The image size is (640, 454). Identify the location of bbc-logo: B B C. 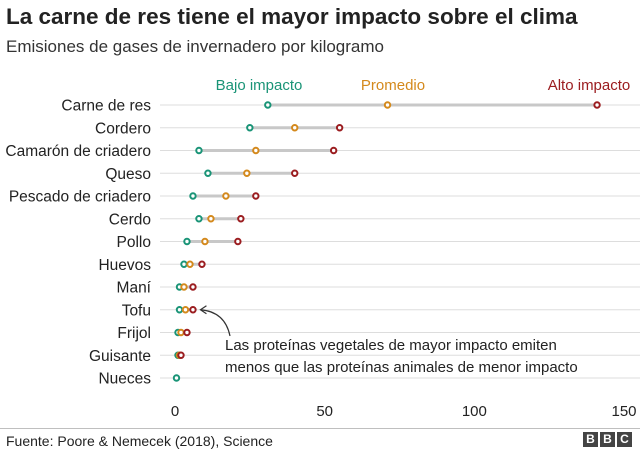
(607, 439).